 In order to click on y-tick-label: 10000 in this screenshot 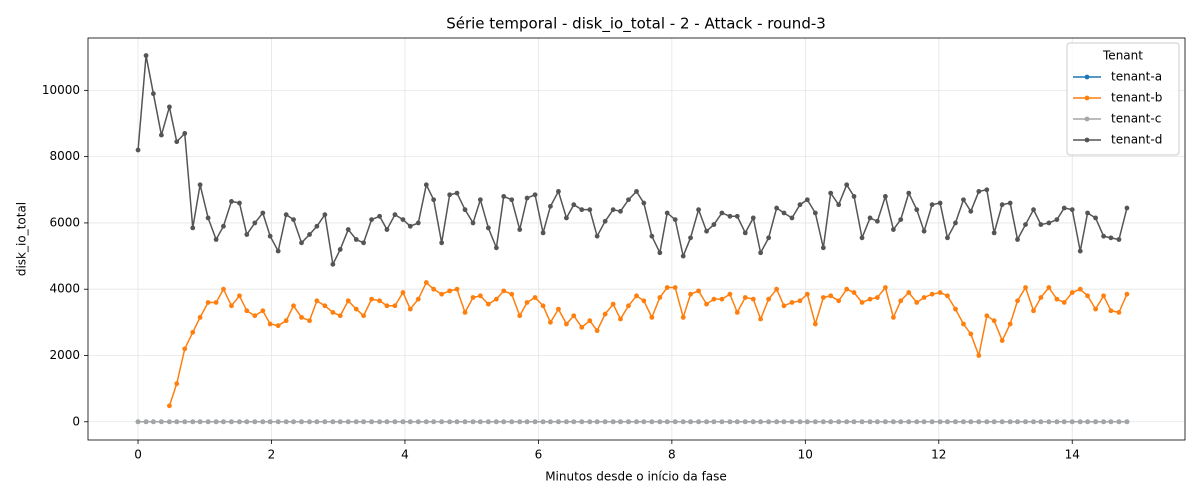, I will do `click(61, 90)`.